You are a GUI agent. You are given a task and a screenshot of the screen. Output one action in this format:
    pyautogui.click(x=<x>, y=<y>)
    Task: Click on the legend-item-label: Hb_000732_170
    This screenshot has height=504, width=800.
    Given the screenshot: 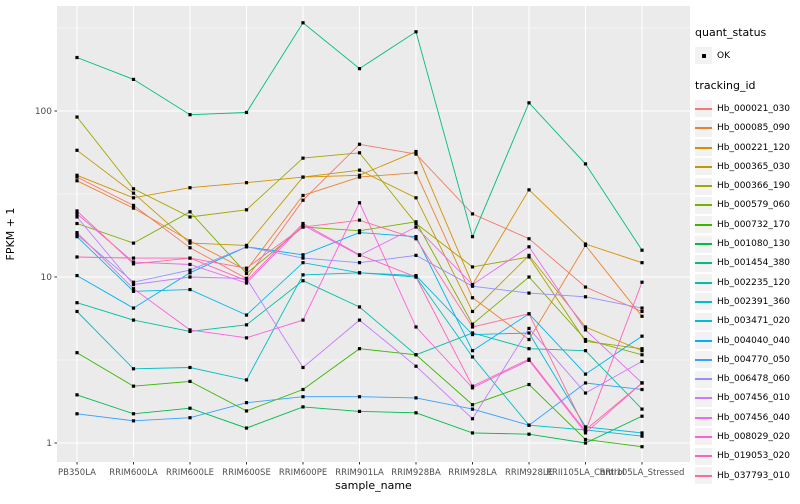 What is the action you would take?
    pyautogui.click(x=754, y=224)
    